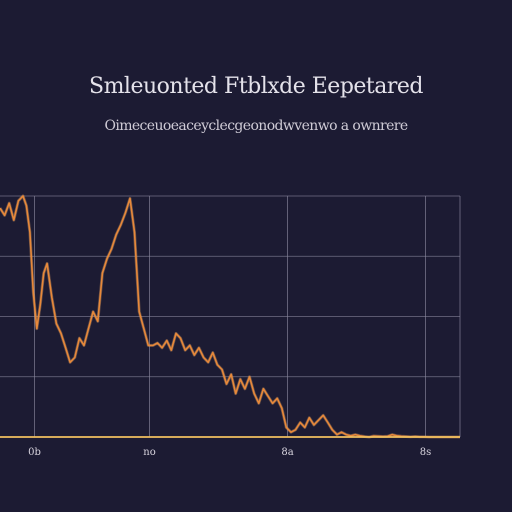 This screenshot has width=512, height=512. I want to click on tick-label-layer: 0b no 8a 8s, so click(229, 452).